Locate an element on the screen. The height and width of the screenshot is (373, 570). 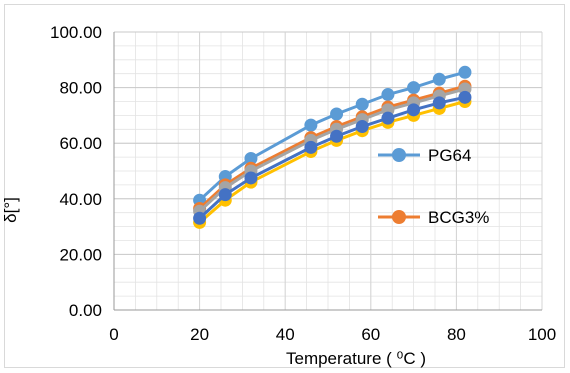
legend-label: BCG3% is located at coordinates (458, 217).